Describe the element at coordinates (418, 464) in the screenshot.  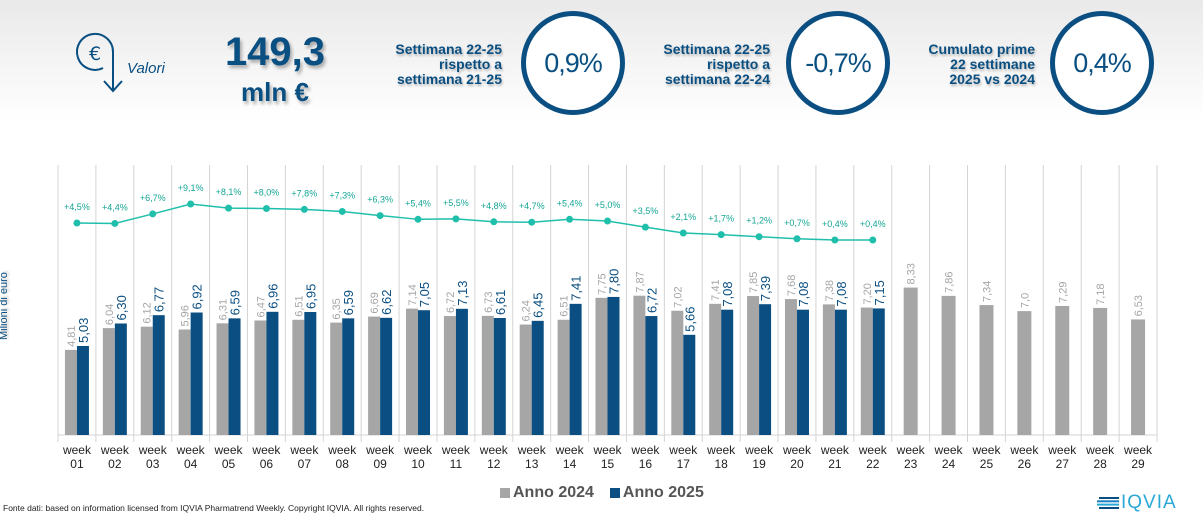
I see `x-tick-label: 10` at that location.